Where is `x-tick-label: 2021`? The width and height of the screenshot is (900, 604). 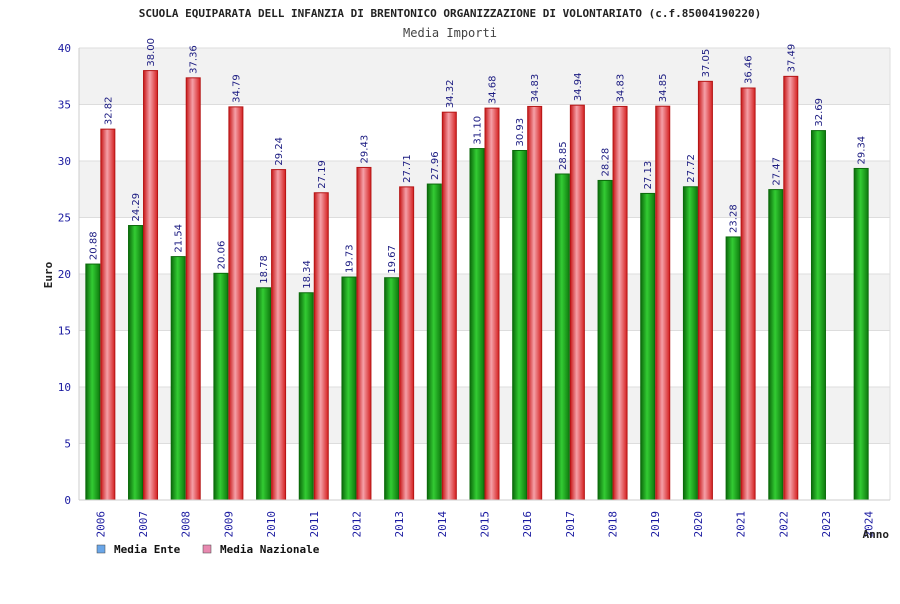 x-tick-label: 2021 is located at coordinates (741, 524).